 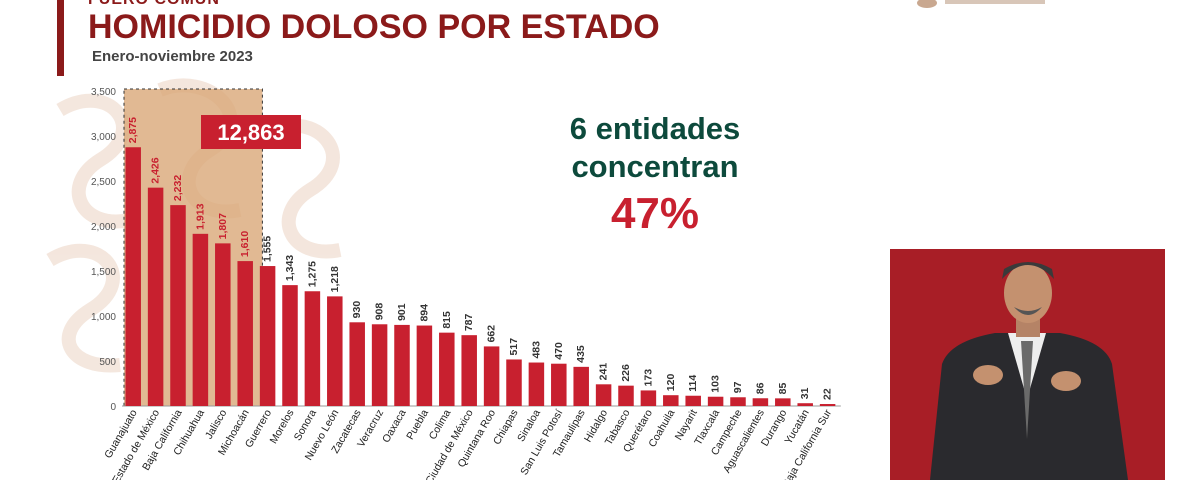 What do you see at coordinates (985, 4) in the screenshot?
I see `government-logo-icon` at bounding box center [985, 4].